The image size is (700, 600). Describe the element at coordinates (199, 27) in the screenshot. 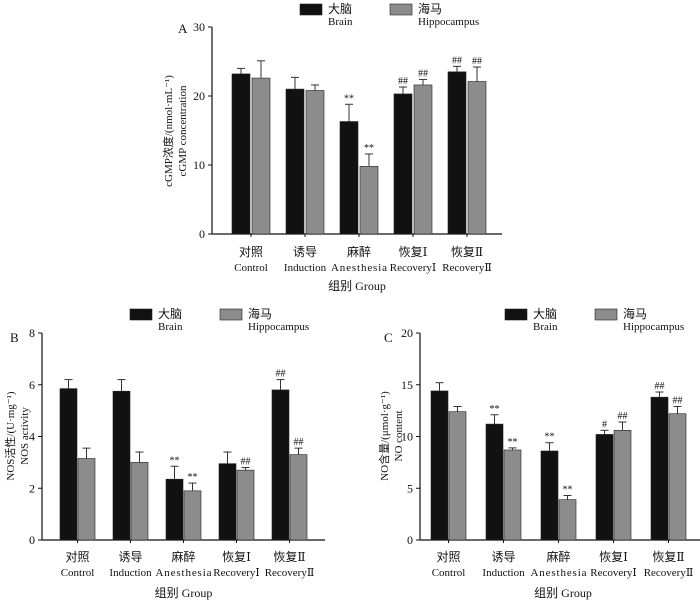

I see `y-tick-label: 30` at that location.